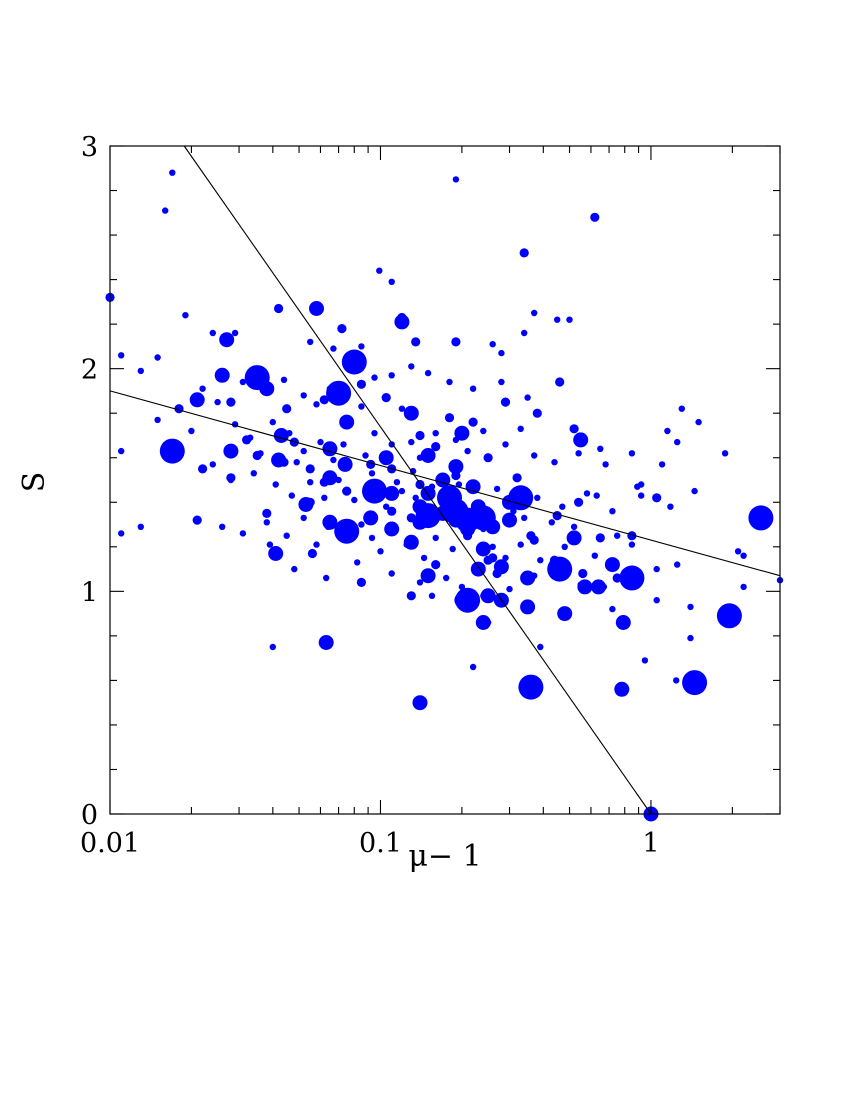  I want to click on fit-line, so click(445, 483).